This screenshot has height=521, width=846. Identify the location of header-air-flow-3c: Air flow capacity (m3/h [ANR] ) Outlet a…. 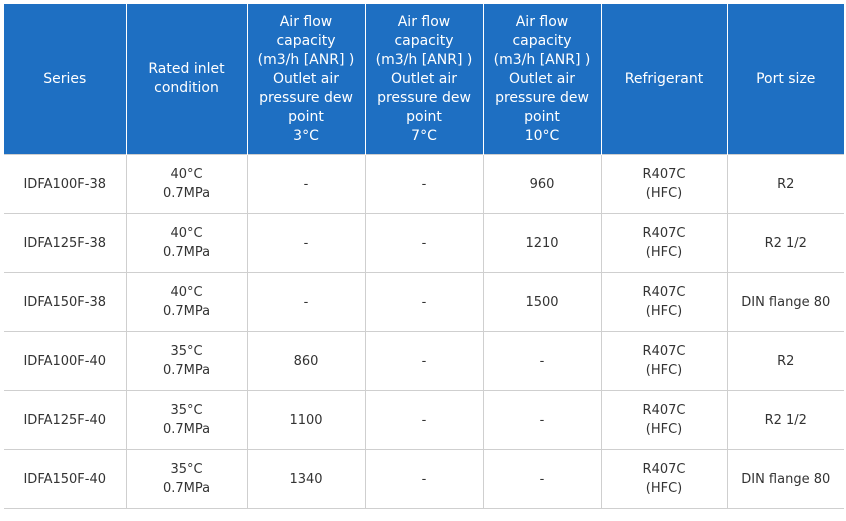
(306, 79).